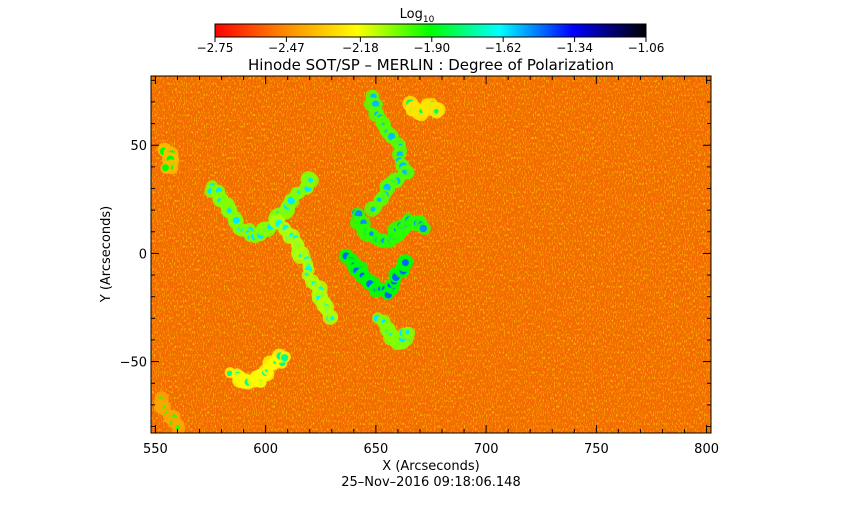 The height and width of the screenshot is (512, 861). I want to click on colorbar, so click(430, 30).